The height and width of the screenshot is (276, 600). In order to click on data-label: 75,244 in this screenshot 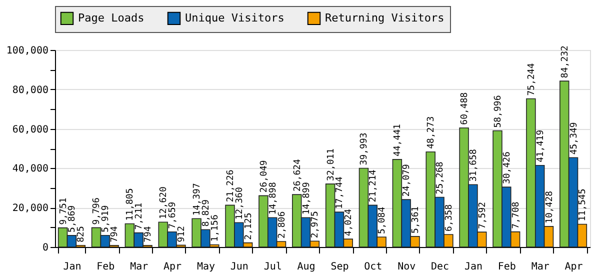, I will do `click(531, 79)`.